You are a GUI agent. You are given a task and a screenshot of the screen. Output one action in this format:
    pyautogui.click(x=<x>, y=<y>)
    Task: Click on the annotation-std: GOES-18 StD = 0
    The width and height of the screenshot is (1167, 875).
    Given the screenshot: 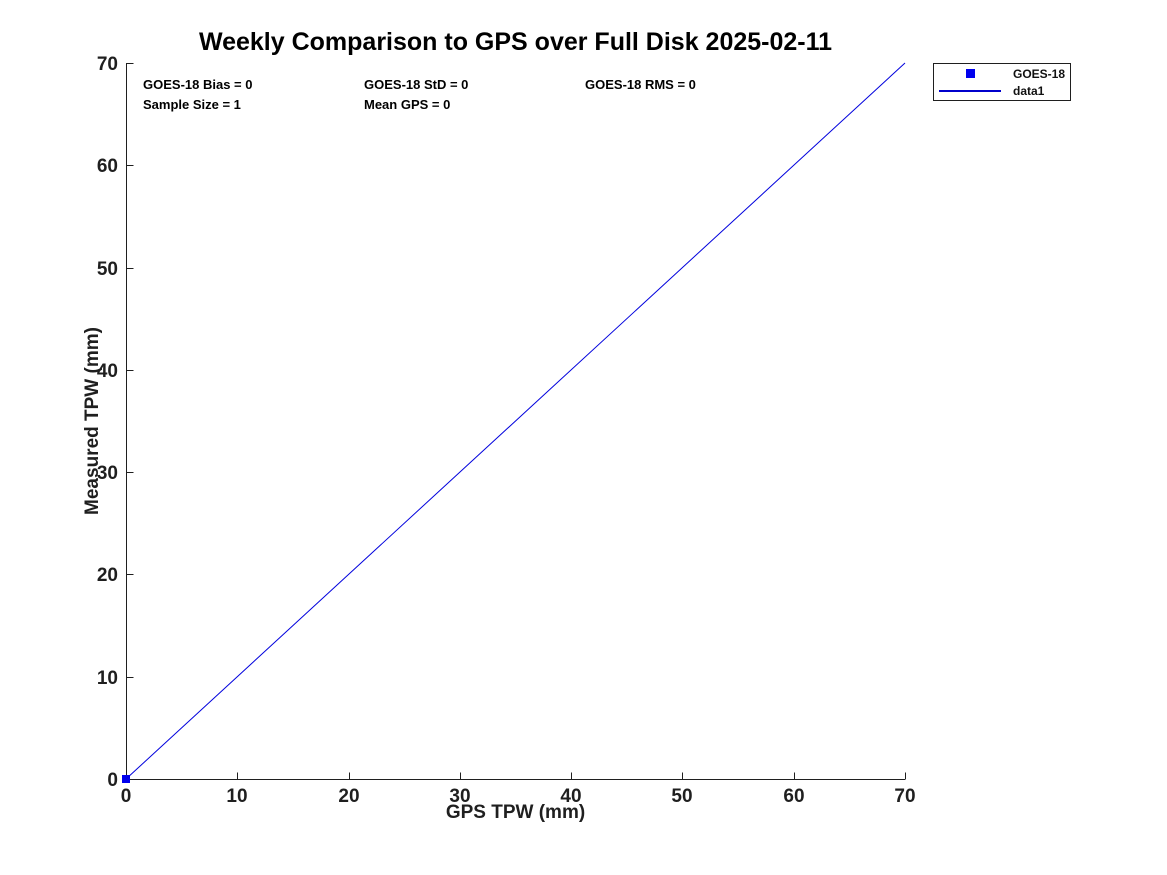 What is the action you would take?
    pyautogui.click(x=416, y=84)
    